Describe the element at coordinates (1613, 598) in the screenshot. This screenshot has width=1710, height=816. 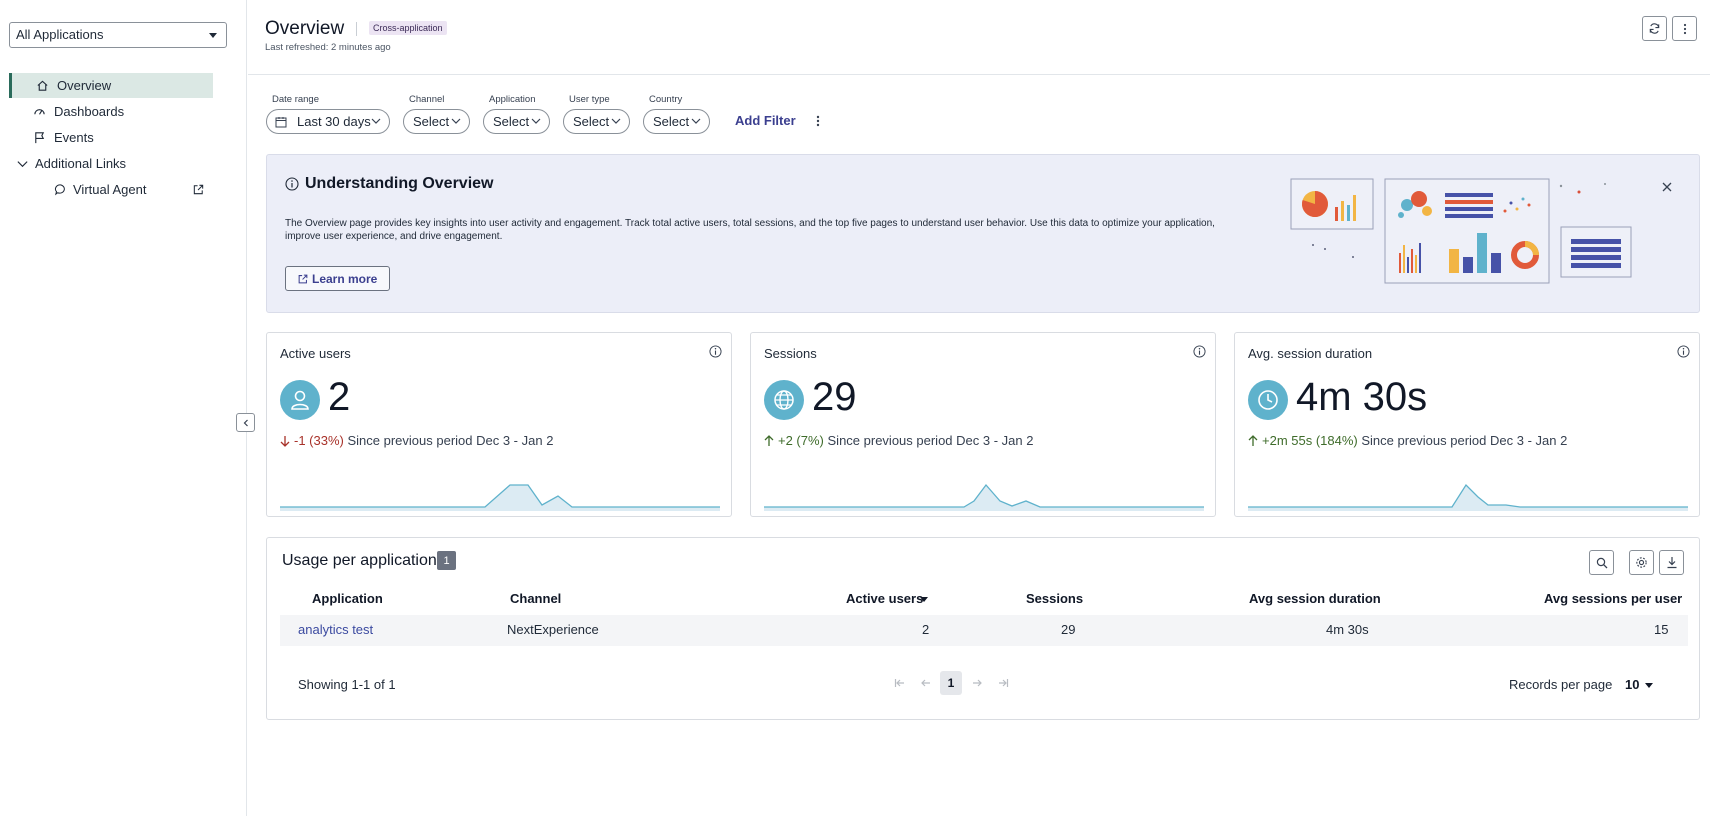
I see `column-header-avg-sessions-per-user: Avg sessions per user` at that location.